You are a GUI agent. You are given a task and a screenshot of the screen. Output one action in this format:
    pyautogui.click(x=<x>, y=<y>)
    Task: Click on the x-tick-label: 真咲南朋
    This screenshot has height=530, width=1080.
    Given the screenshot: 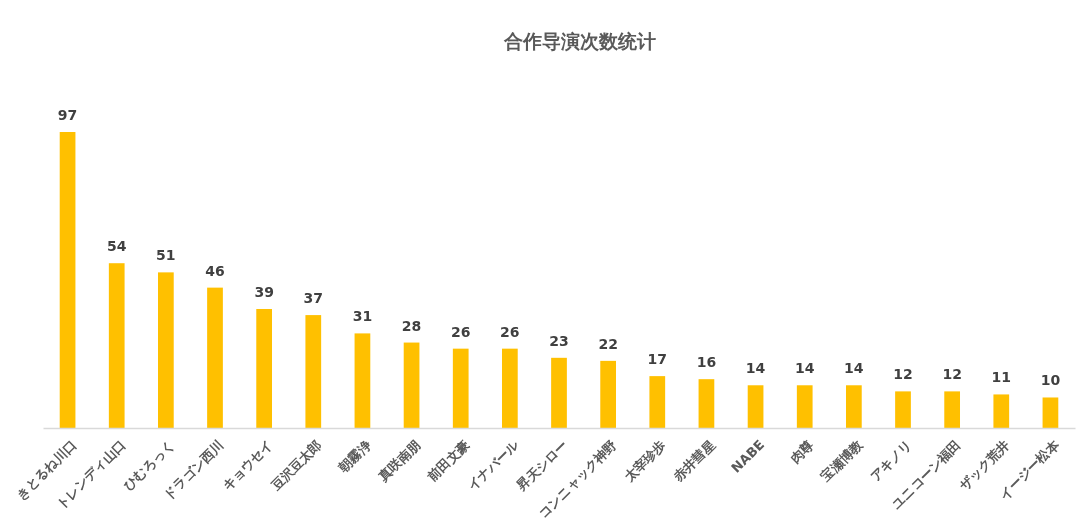 What is the action you would take?
    pyautogui.click(x=399, y=460)
    